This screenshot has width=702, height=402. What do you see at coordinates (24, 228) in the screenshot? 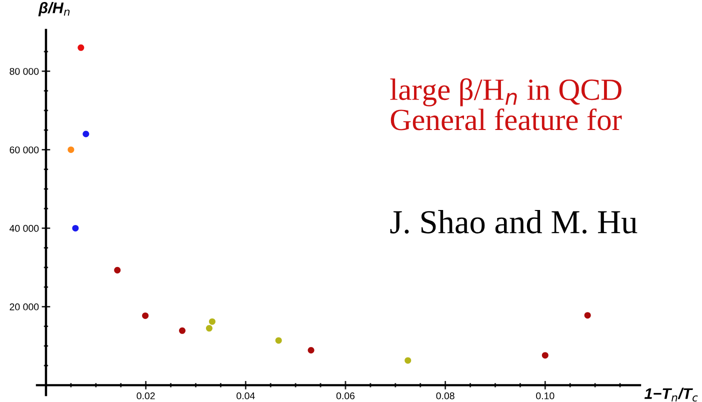
I see `y-tick-label: 40 000` at bounding box center [24, 228].